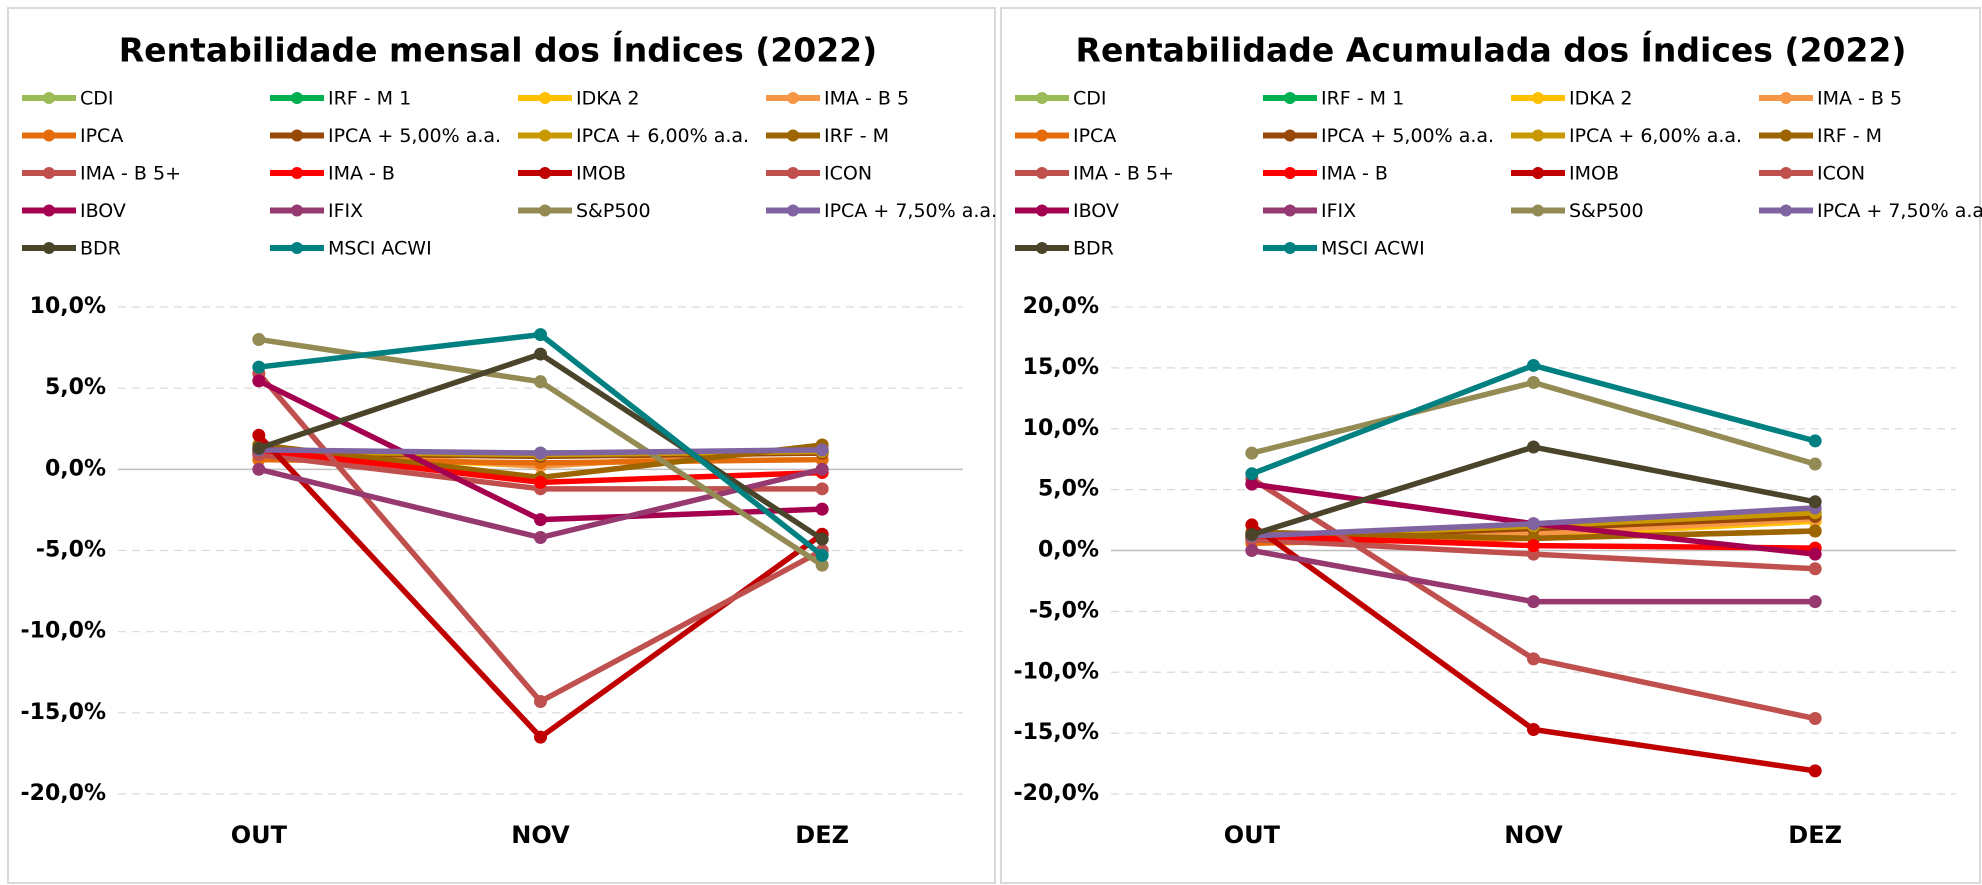 The height and width of the screenshot is (885, 1982). Describe the element at coordinates (1061, 306) in the screenshot. I see `y-tick-label: 20,0%` at that location.